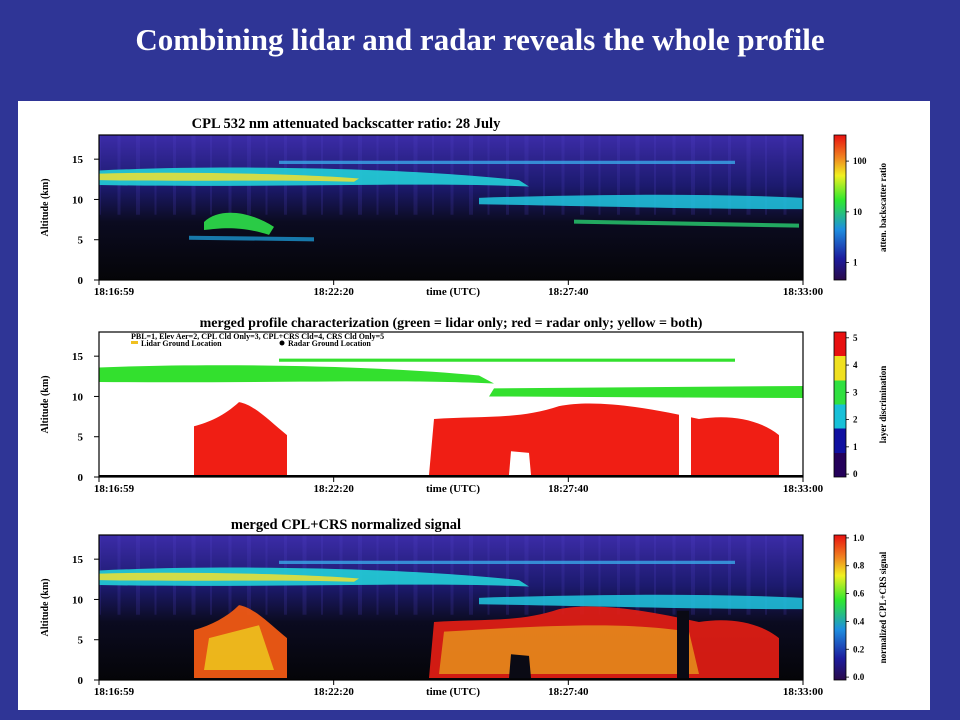 The height and width of the screenshot is (720, 960). What do you see at coordinates (181, 343) in the screenshot?
I see `legend-item-lidar: Lidar Ground Location` at bounding box center [181, 343].